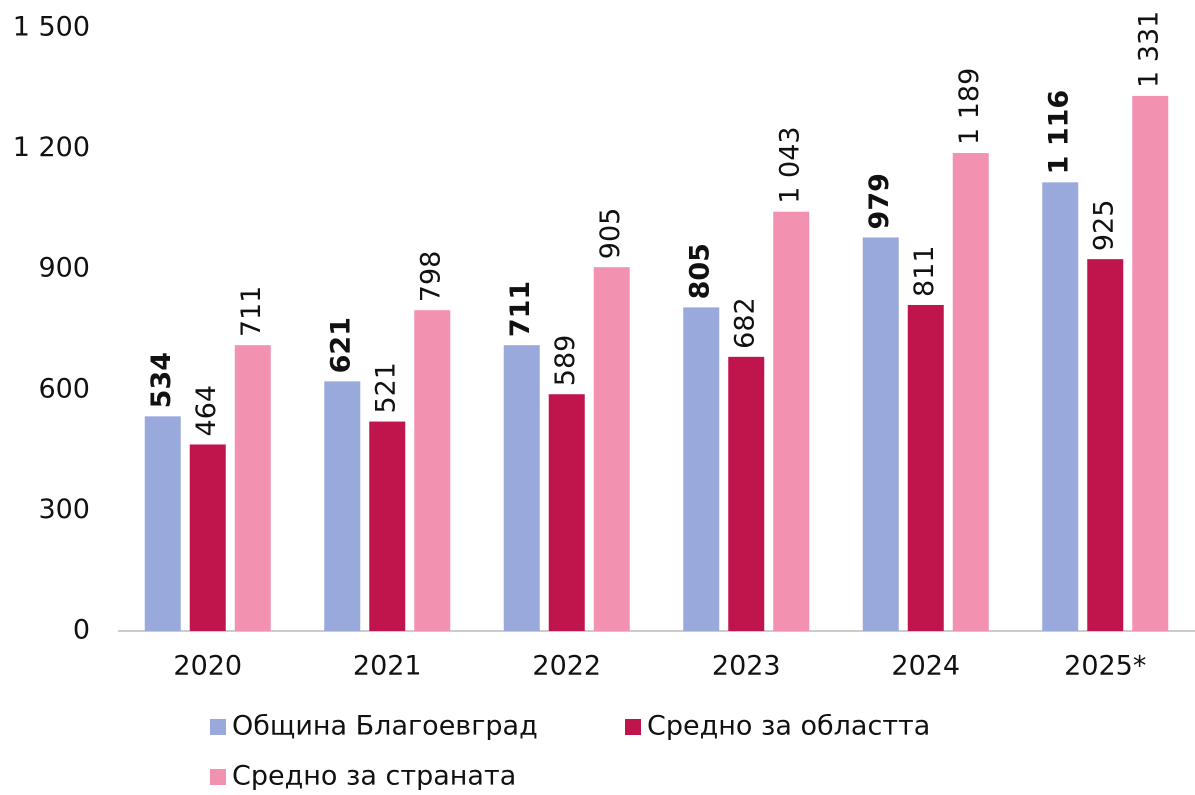 The height and width of the screenshot is (795, 1195). Describe the element at coordinates (374, 776) in the screenshot. I see `legend-label: Средно за страната` at that location.